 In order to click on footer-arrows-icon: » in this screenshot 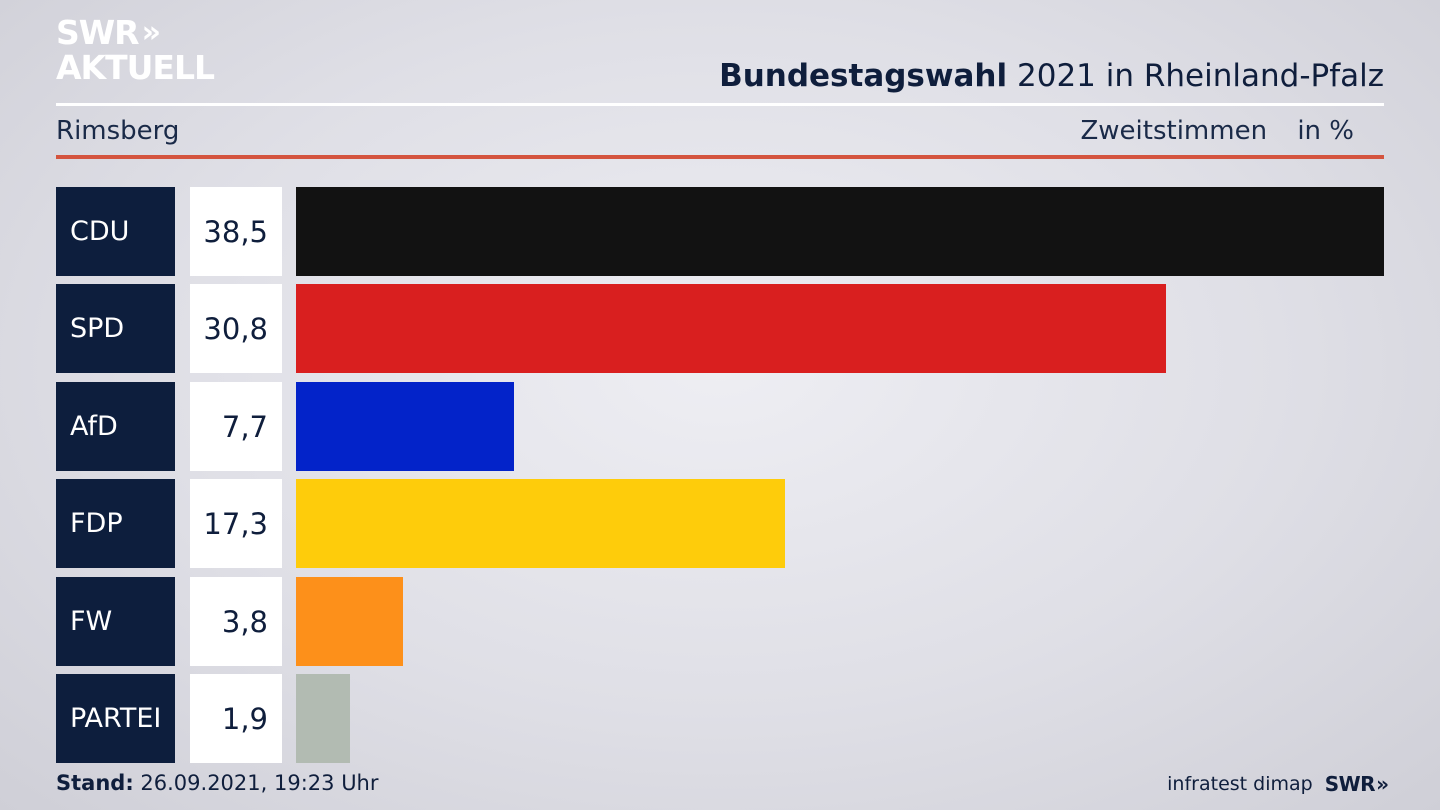, I will do `click(1382, 784)`.